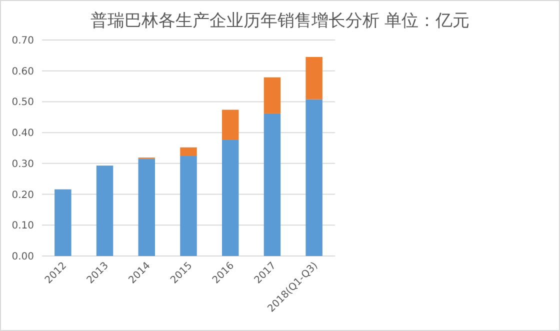 This screenshot has width=560, height=331. What do you see at coordinates (23, 257) in the screenshot?
I see `y-tick-label: 0.00` at bounding box center [23, 257].